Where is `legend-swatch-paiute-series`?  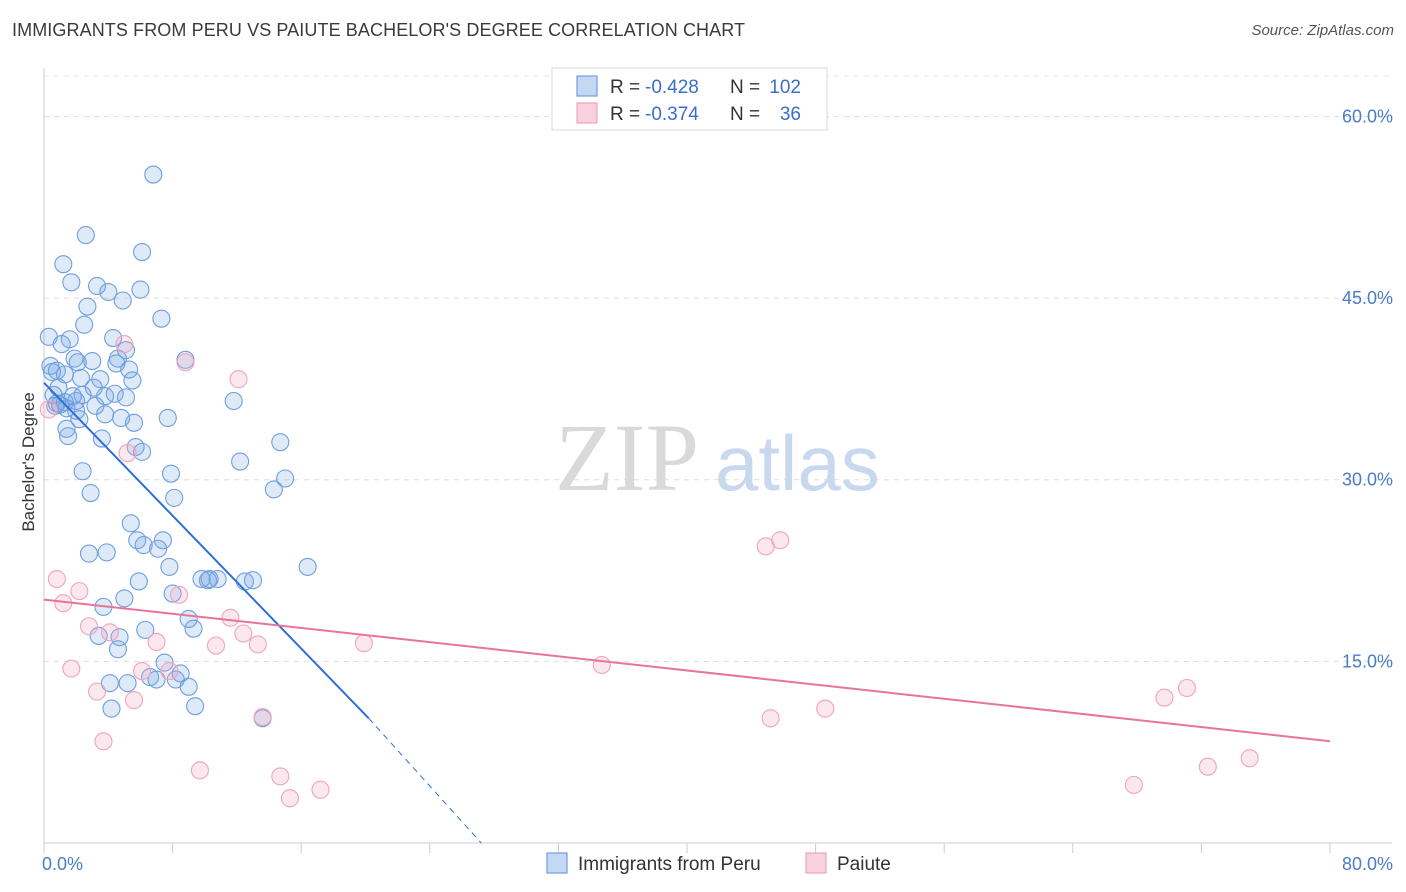
legend-swatch-paiute-series is located at coordinates (816, 863).